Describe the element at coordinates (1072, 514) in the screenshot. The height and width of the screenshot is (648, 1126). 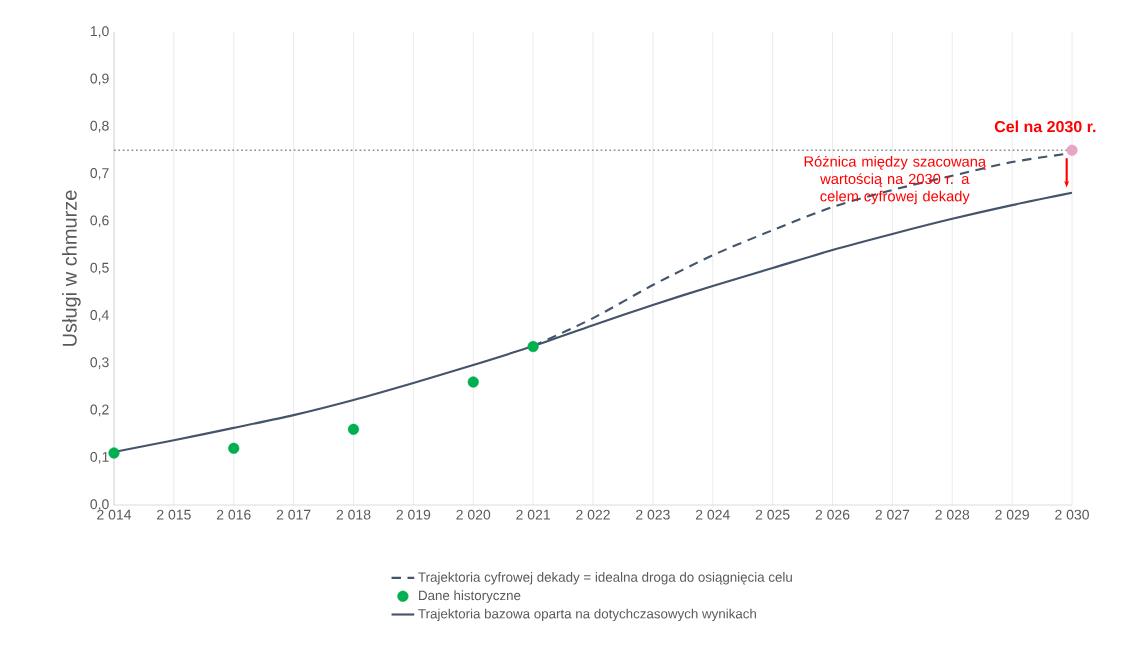
I see `x-tick-label: 2 030` at that location.